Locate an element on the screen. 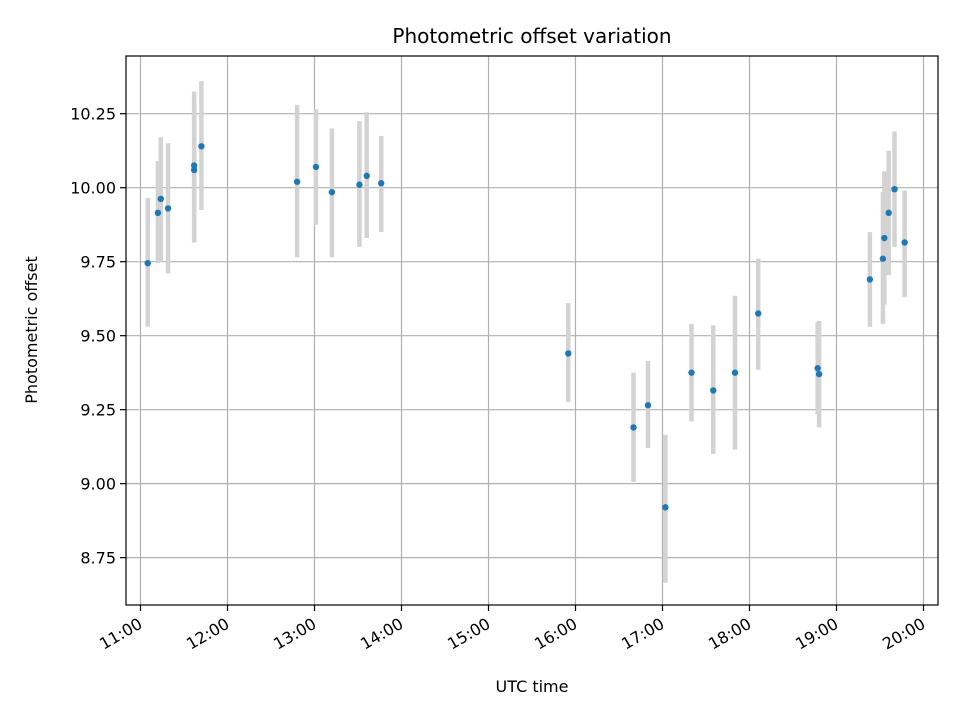 This screenshot has height=720, width=960. y-axis-ticks: 8.75 9.00 9.25 9.50 9.75 10.00 10.25 is located at coordinates (98, 336).